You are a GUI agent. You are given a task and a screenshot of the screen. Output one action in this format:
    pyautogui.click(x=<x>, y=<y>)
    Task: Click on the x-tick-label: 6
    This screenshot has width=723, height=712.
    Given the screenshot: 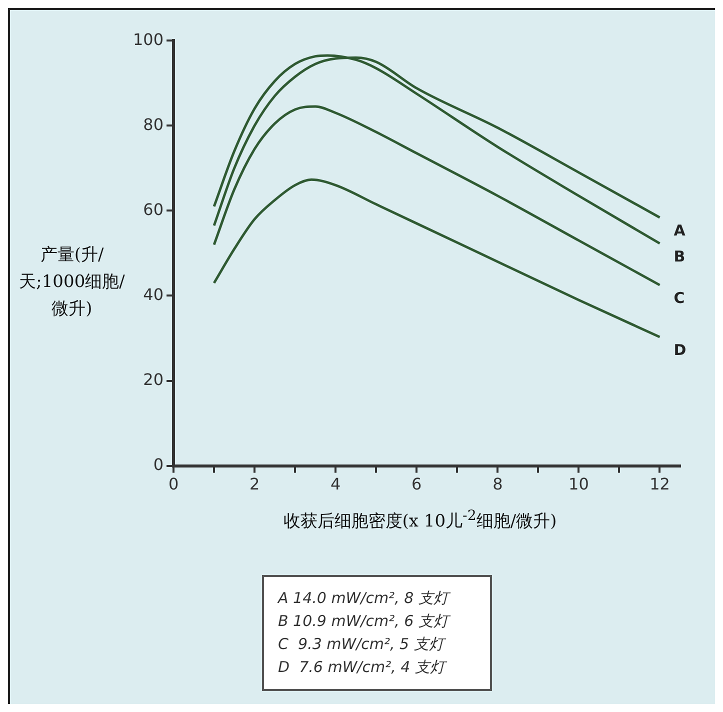 What is the action you would take?
    pyautogui.click(x=417, y=484)
    